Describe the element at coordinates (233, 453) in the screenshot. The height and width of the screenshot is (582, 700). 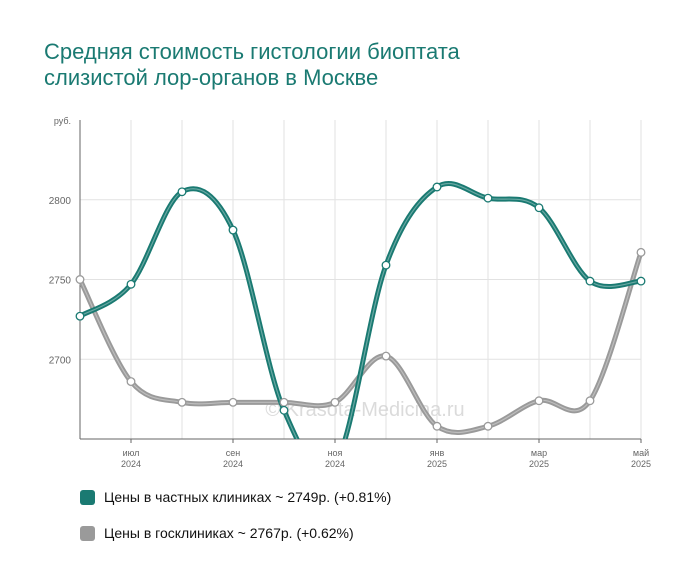
I see `x-tick-label-month: сен` at that location.